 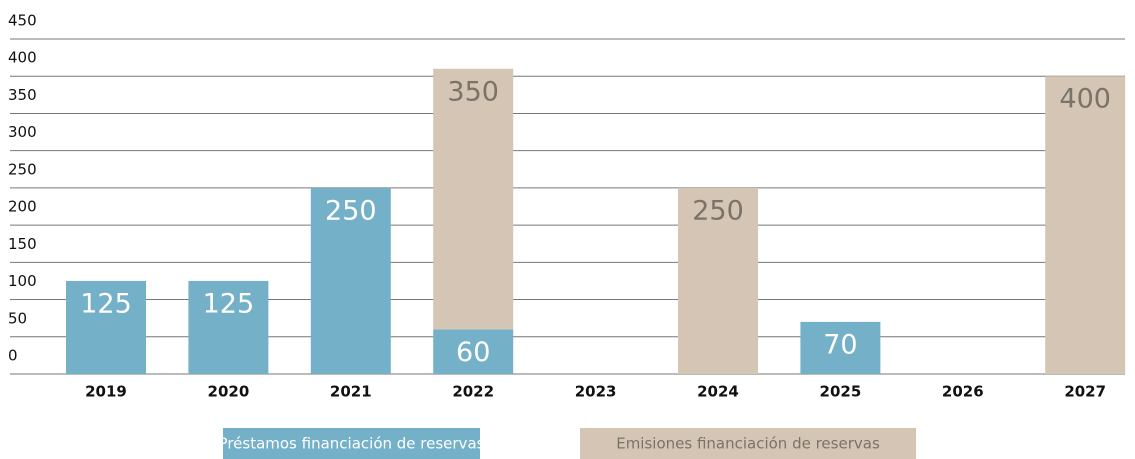 I want to click on x-tick-label: 2020, so click(x=229, y=392).